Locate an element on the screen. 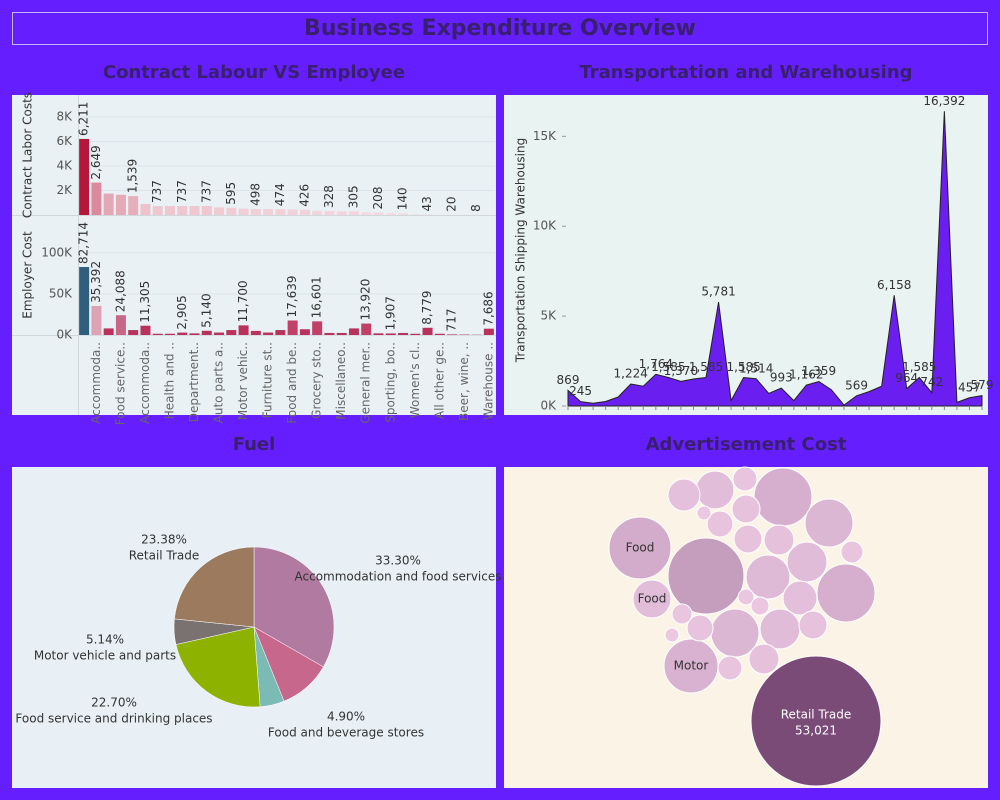 The image size is (1000, 800). data-label: 11,305 is located at coordinates (145, 302).